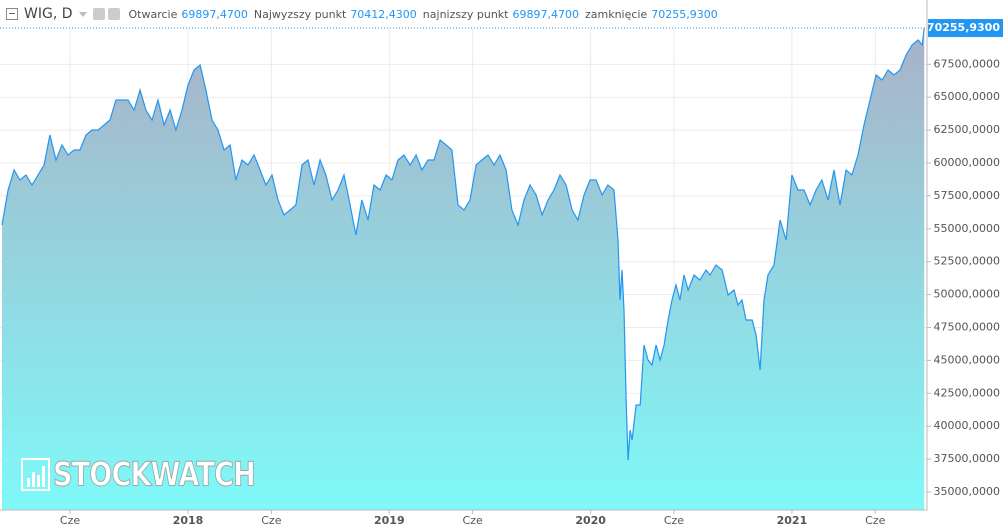 The image size is (1004, 530). What do you see at coordinates (967, 228) in the screenshot?
I see `y-tick-label: 55000,0000` at bounding box center [967, 228].